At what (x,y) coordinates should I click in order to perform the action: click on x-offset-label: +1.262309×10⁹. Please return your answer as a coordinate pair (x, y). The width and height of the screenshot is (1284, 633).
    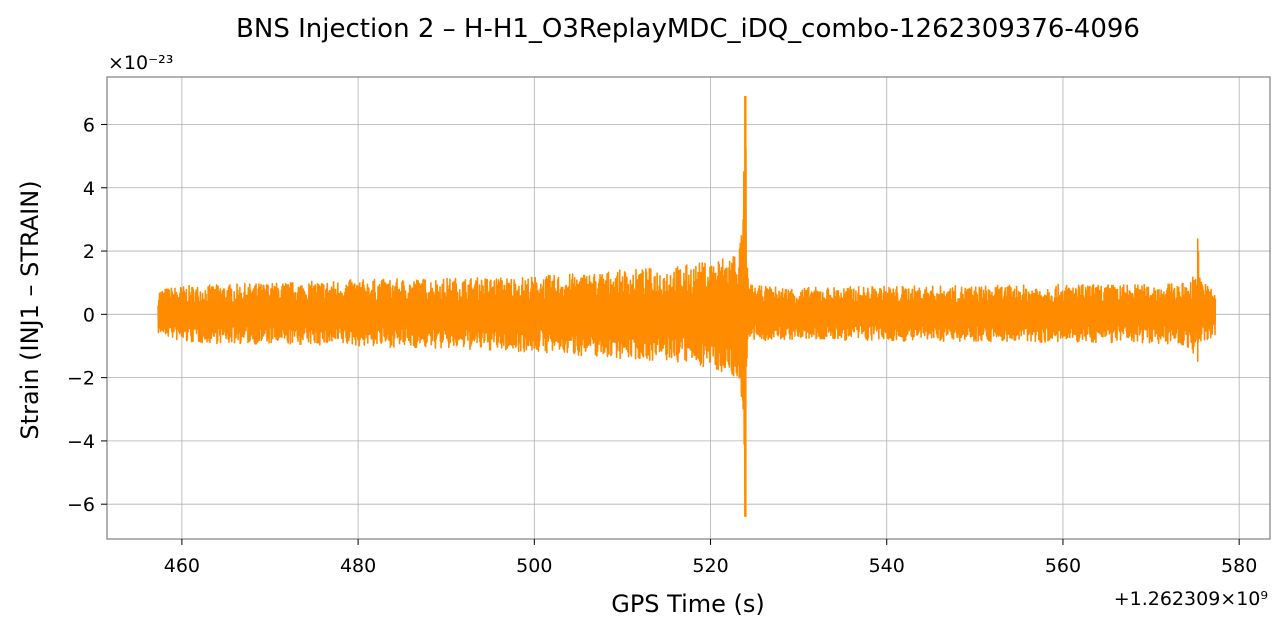
    Looking at the image, I should click on (1191, 599).